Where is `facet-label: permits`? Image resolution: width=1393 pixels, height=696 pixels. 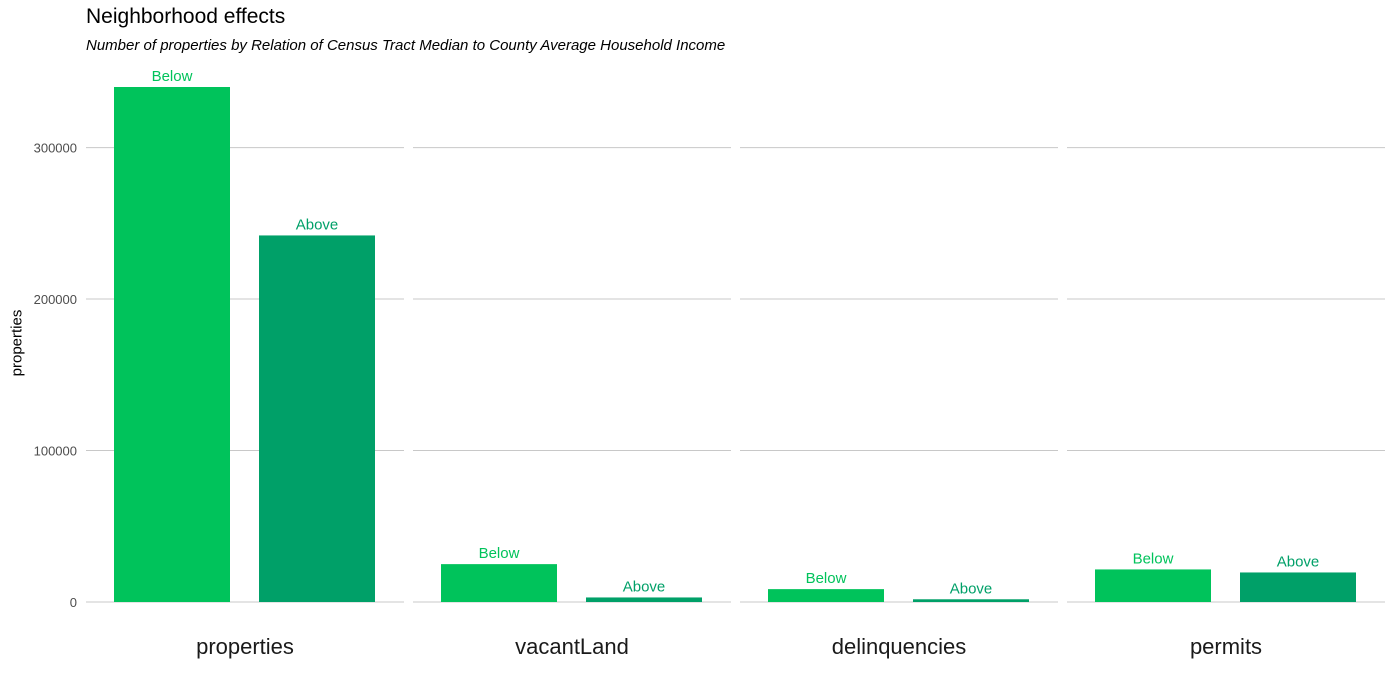
facet-label: permits is located at coordinates (1226, 646).